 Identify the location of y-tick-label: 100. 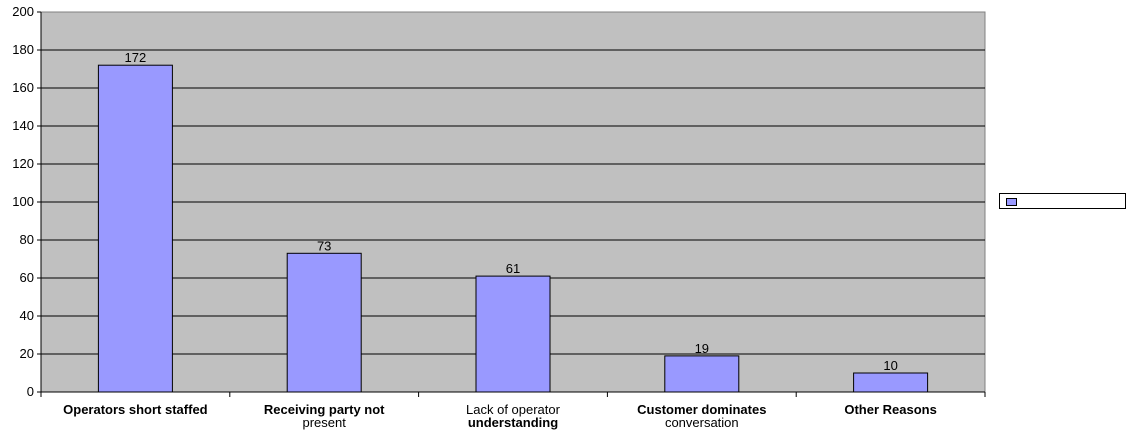
(23, 201).